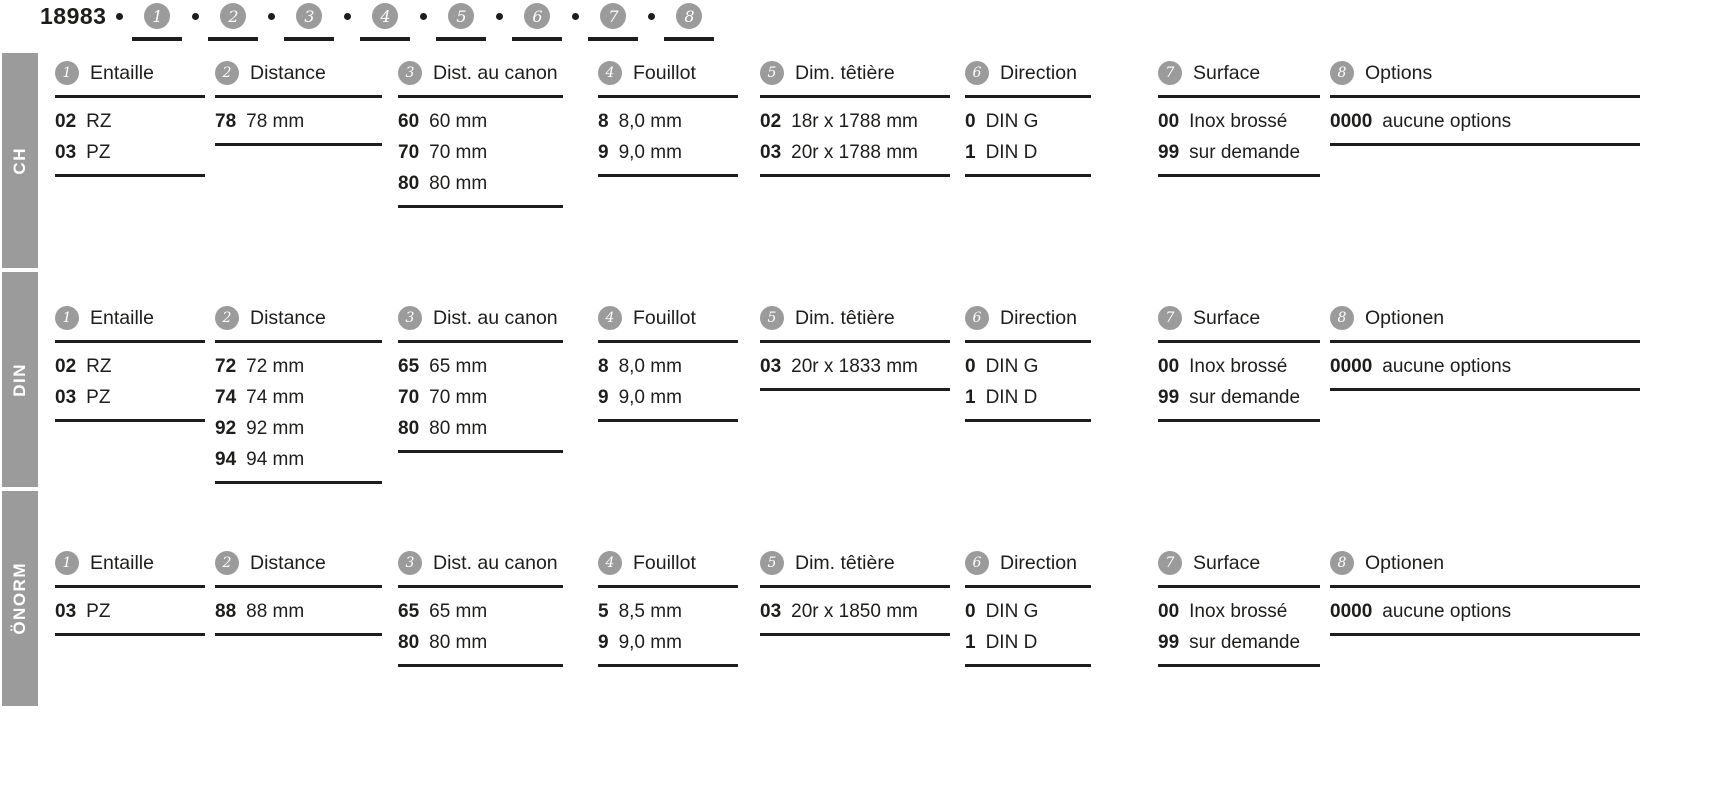 The width and height of the screenshot is (1732, 787). What do you see at coordinates (603, 366) in the screenshot?
I see `option-code: 8` at bounding box center [603, 366].